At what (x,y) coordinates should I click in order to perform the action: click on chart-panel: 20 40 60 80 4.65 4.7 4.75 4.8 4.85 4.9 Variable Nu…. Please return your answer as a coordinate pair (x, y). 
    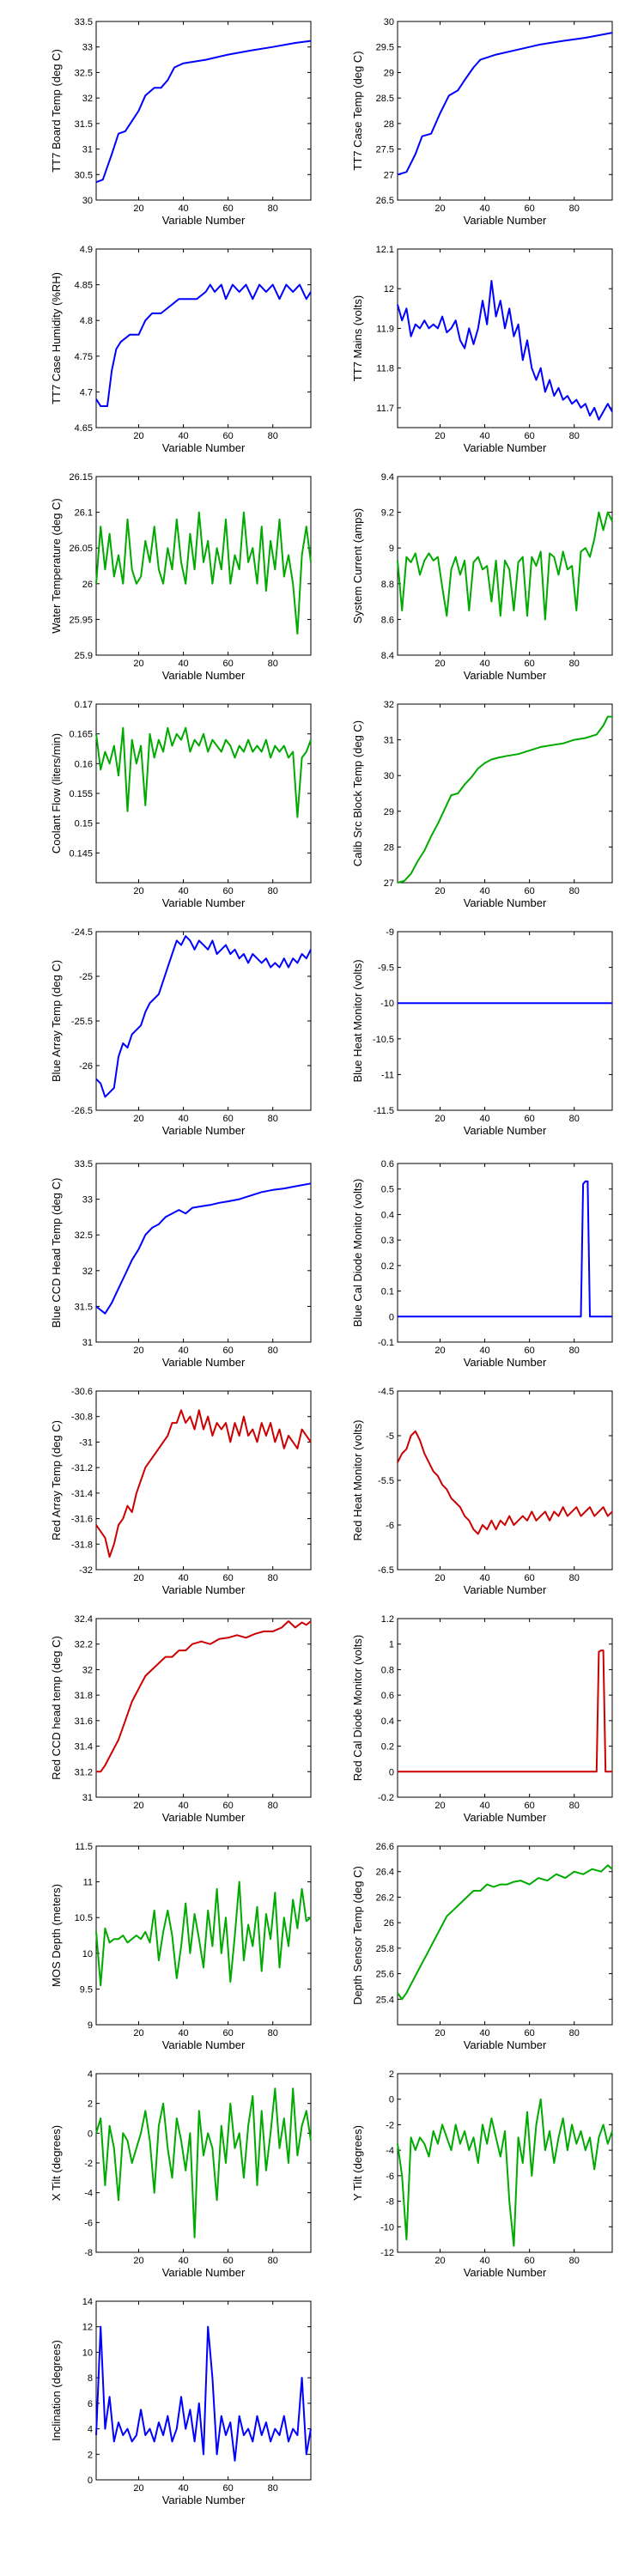
    Looking at the image, I should click on (181, 349).